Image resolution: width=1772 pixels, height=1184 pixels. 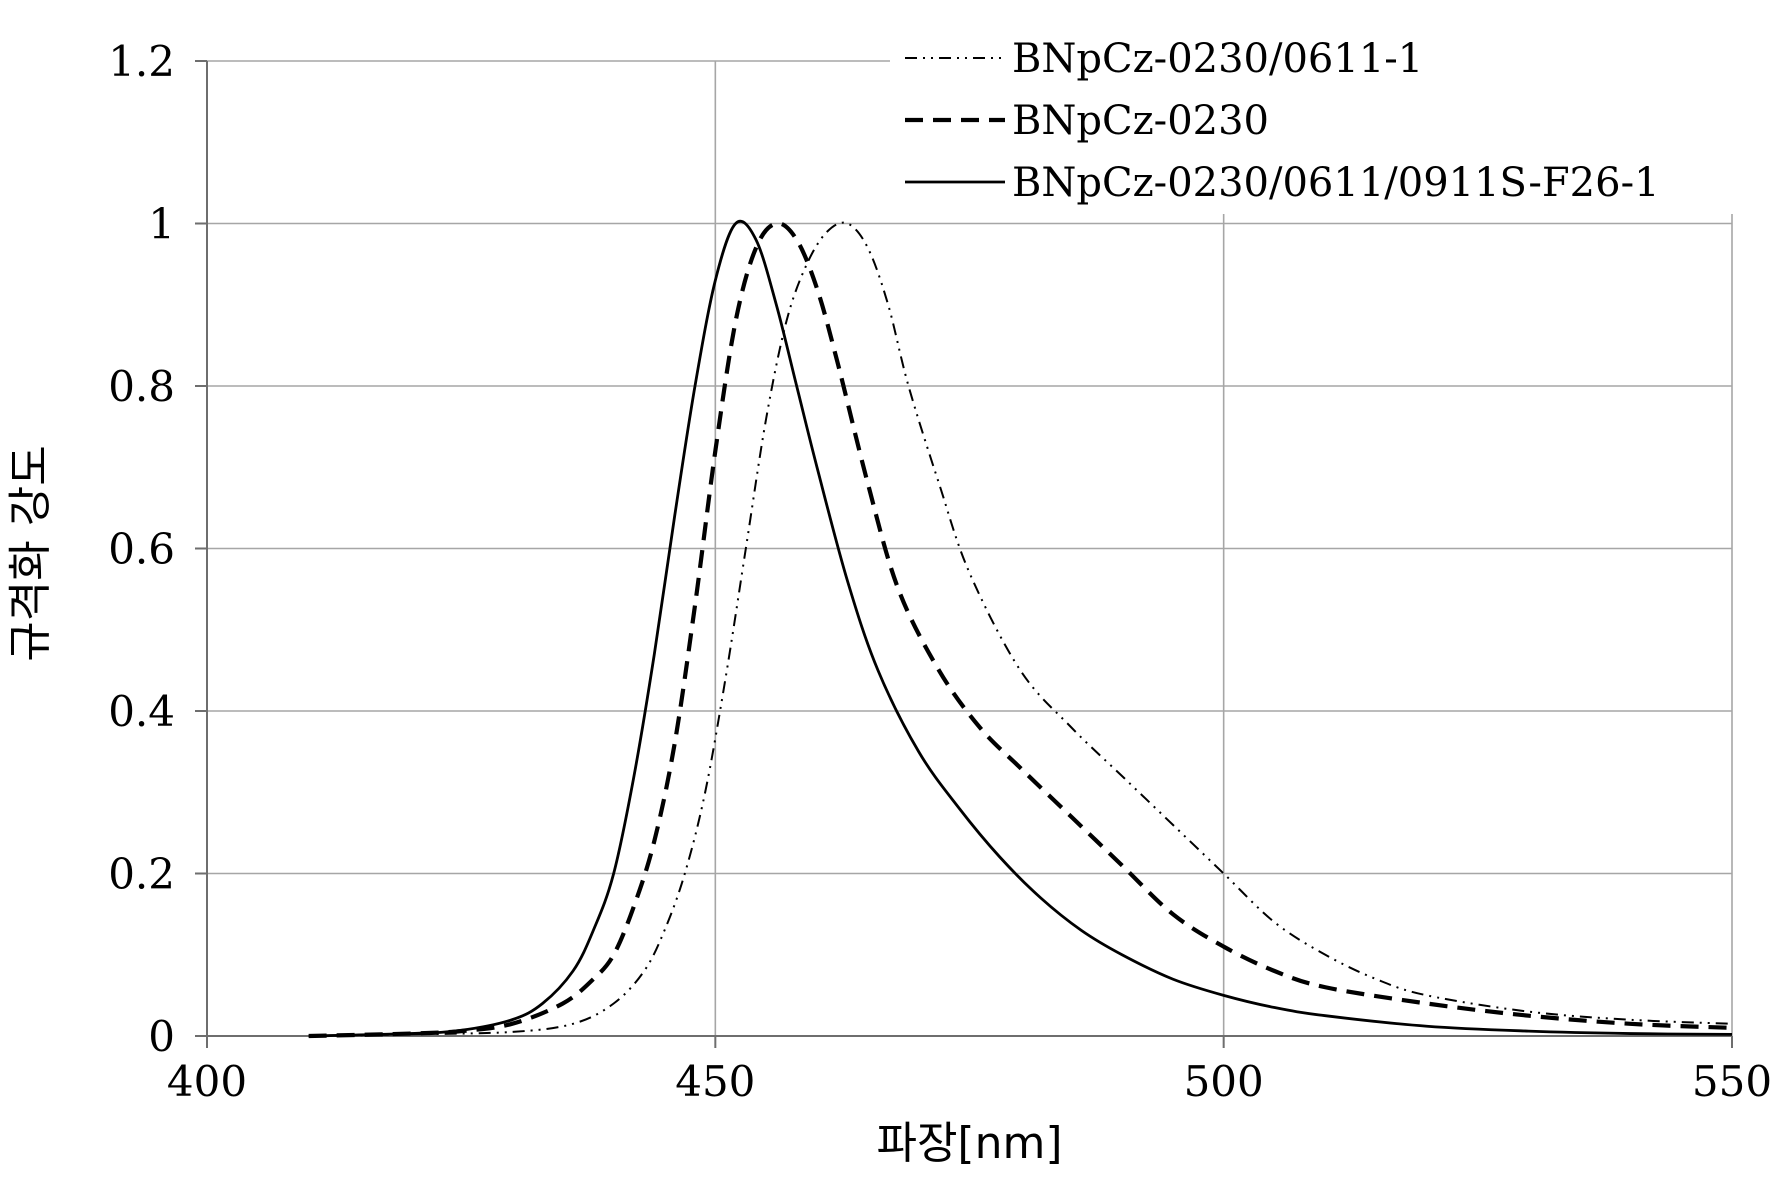 What do you see at coordinates (715, 1081) in the screenshot?
I see `x-tick-label: 450` at bounding box center [715, 1081].